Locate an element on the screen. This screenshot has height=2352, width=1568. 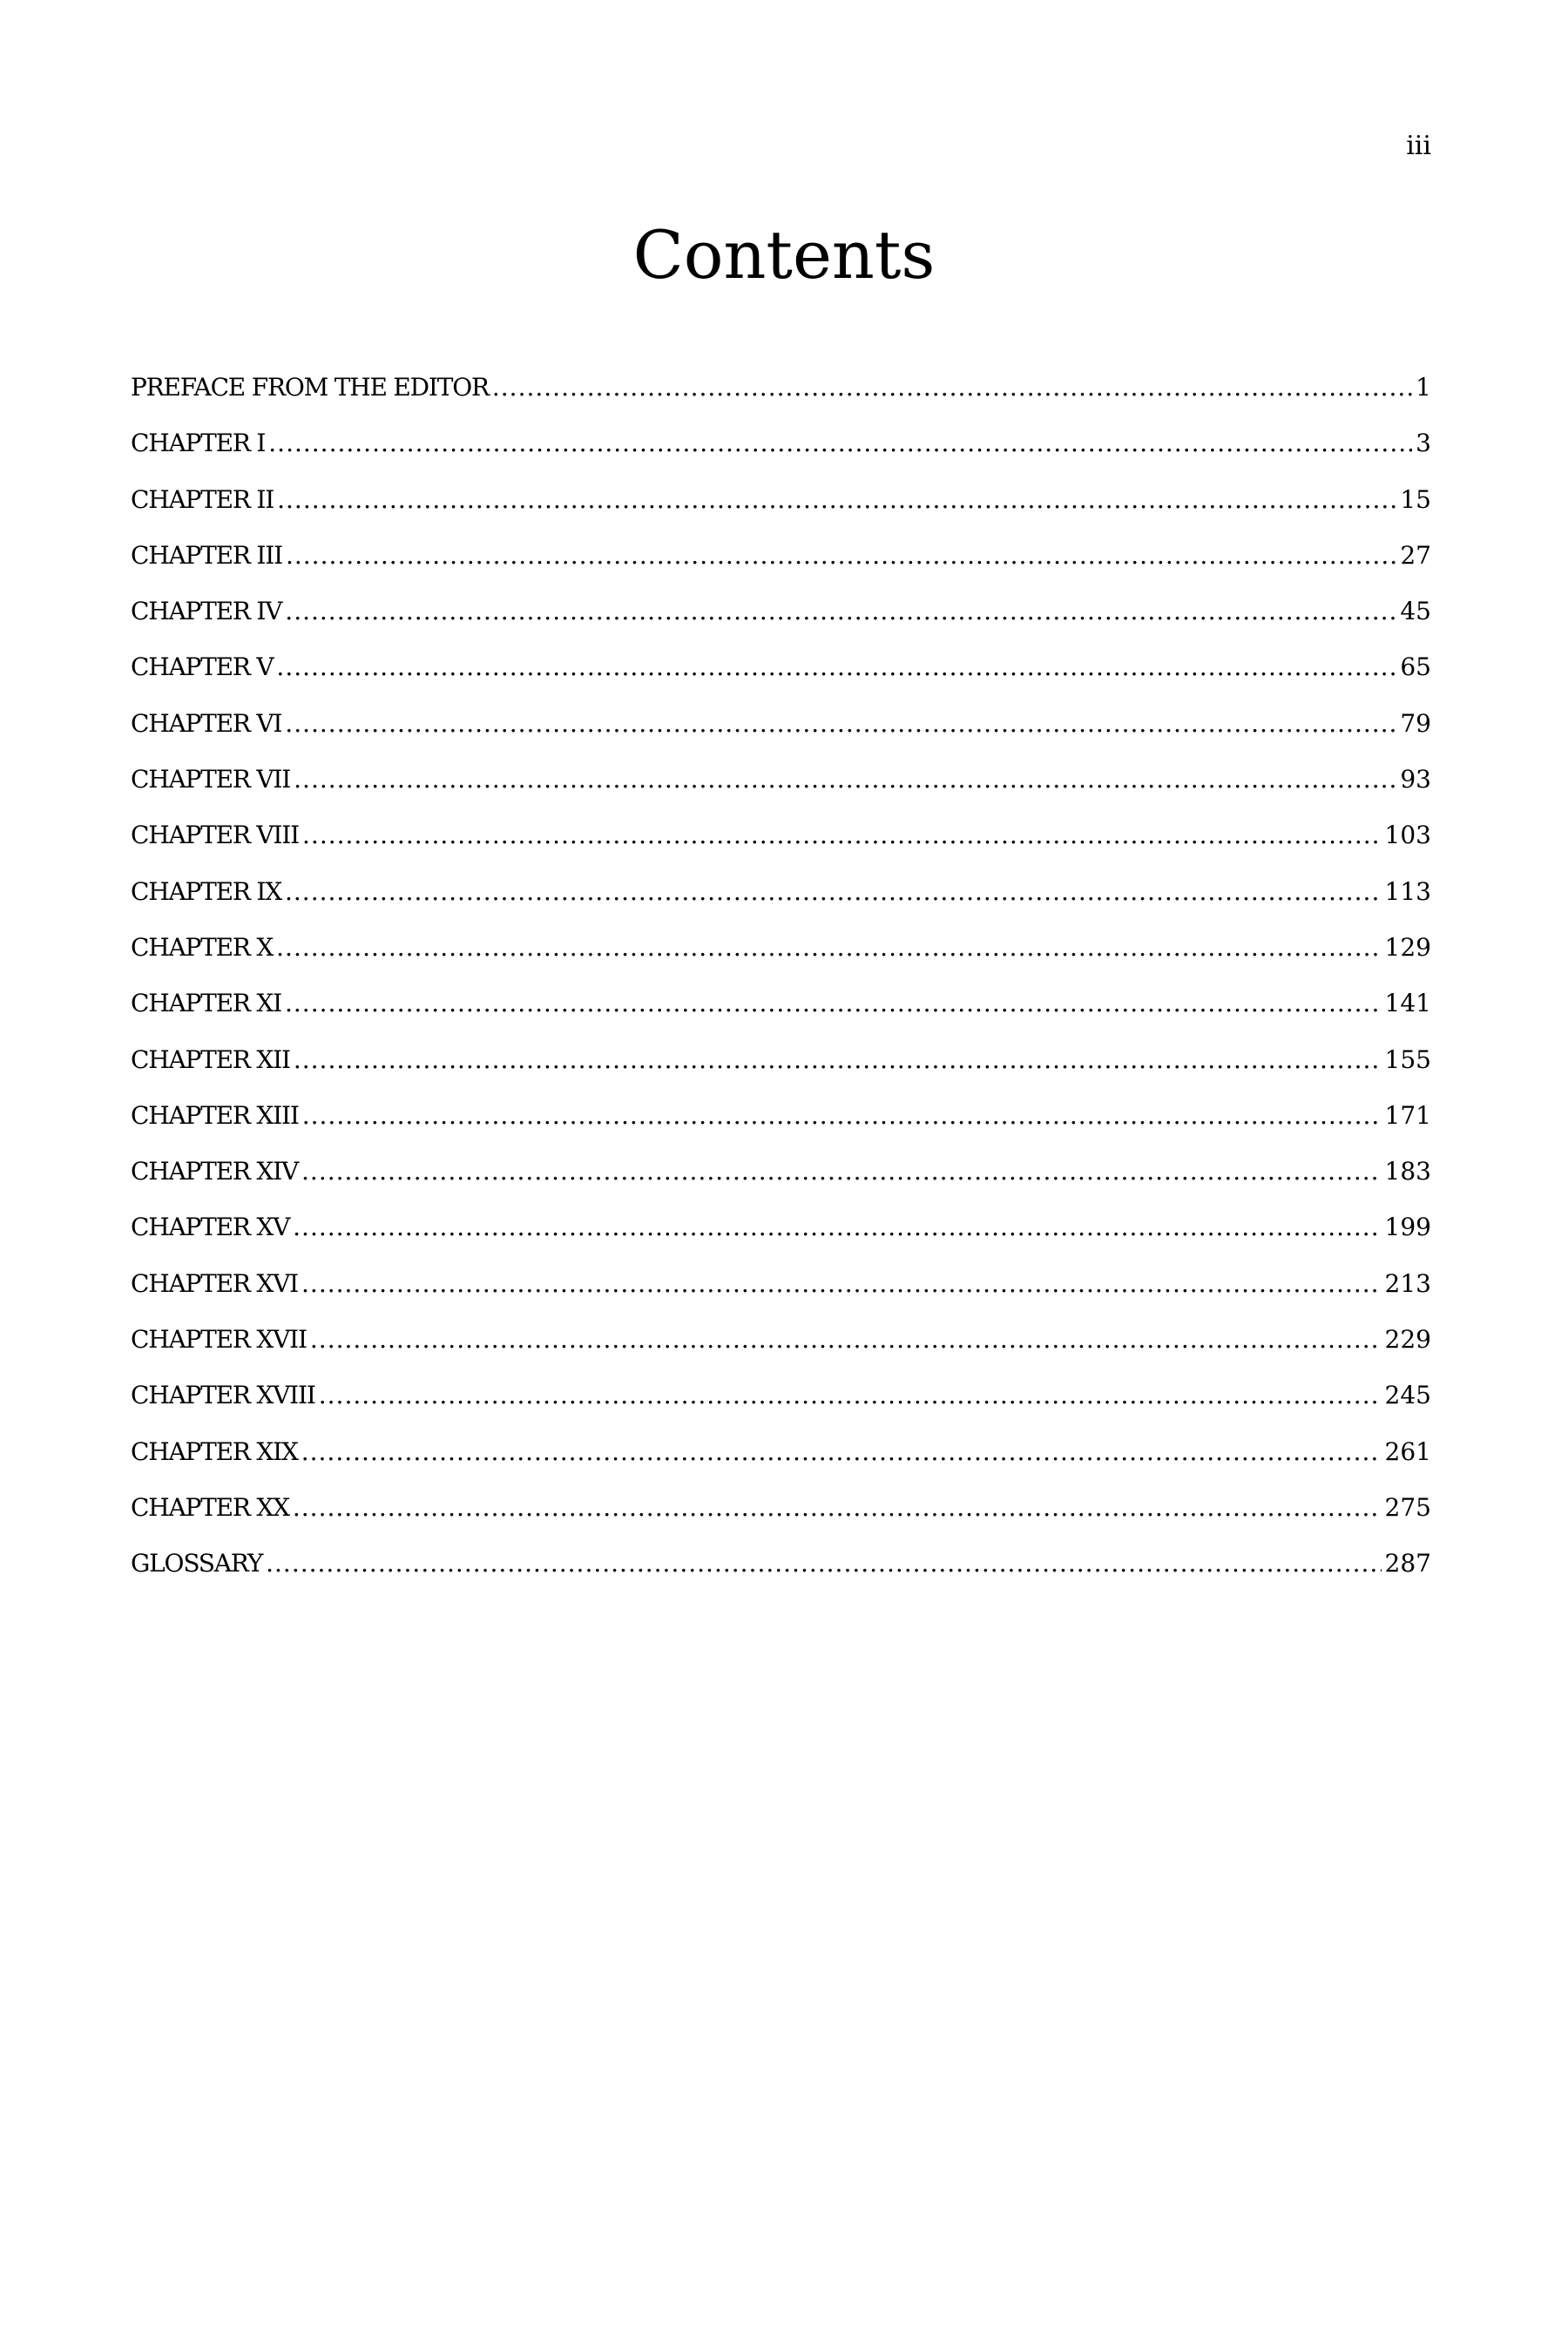
toc-entry: CHAPTER XIX 261 is located at coordinates (781, 1465).